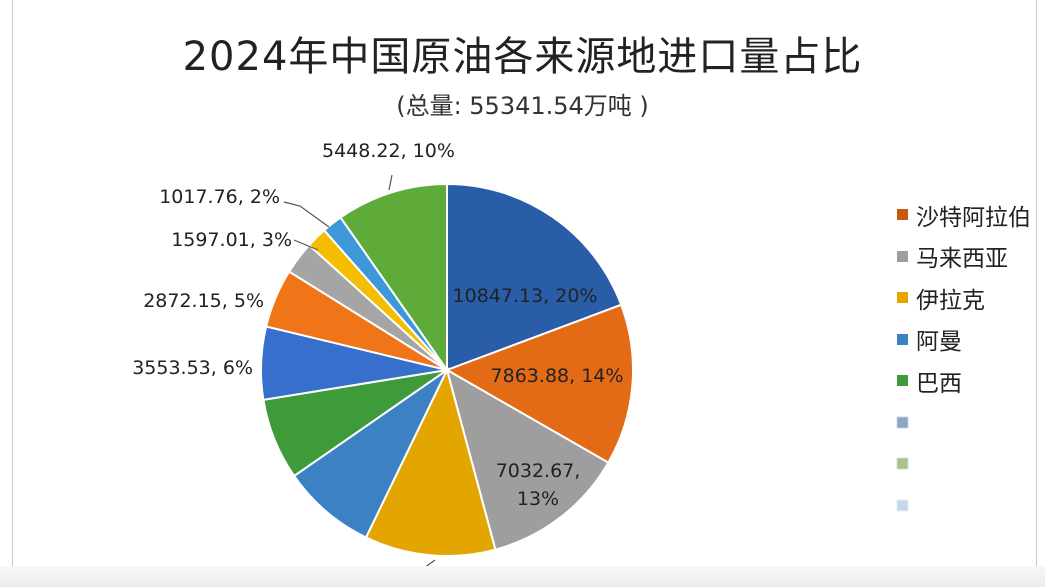  Describe the element at coordinates (388, 151) in the screenshot. I see `slice-data-label: 5448.22, 10%` at that location.